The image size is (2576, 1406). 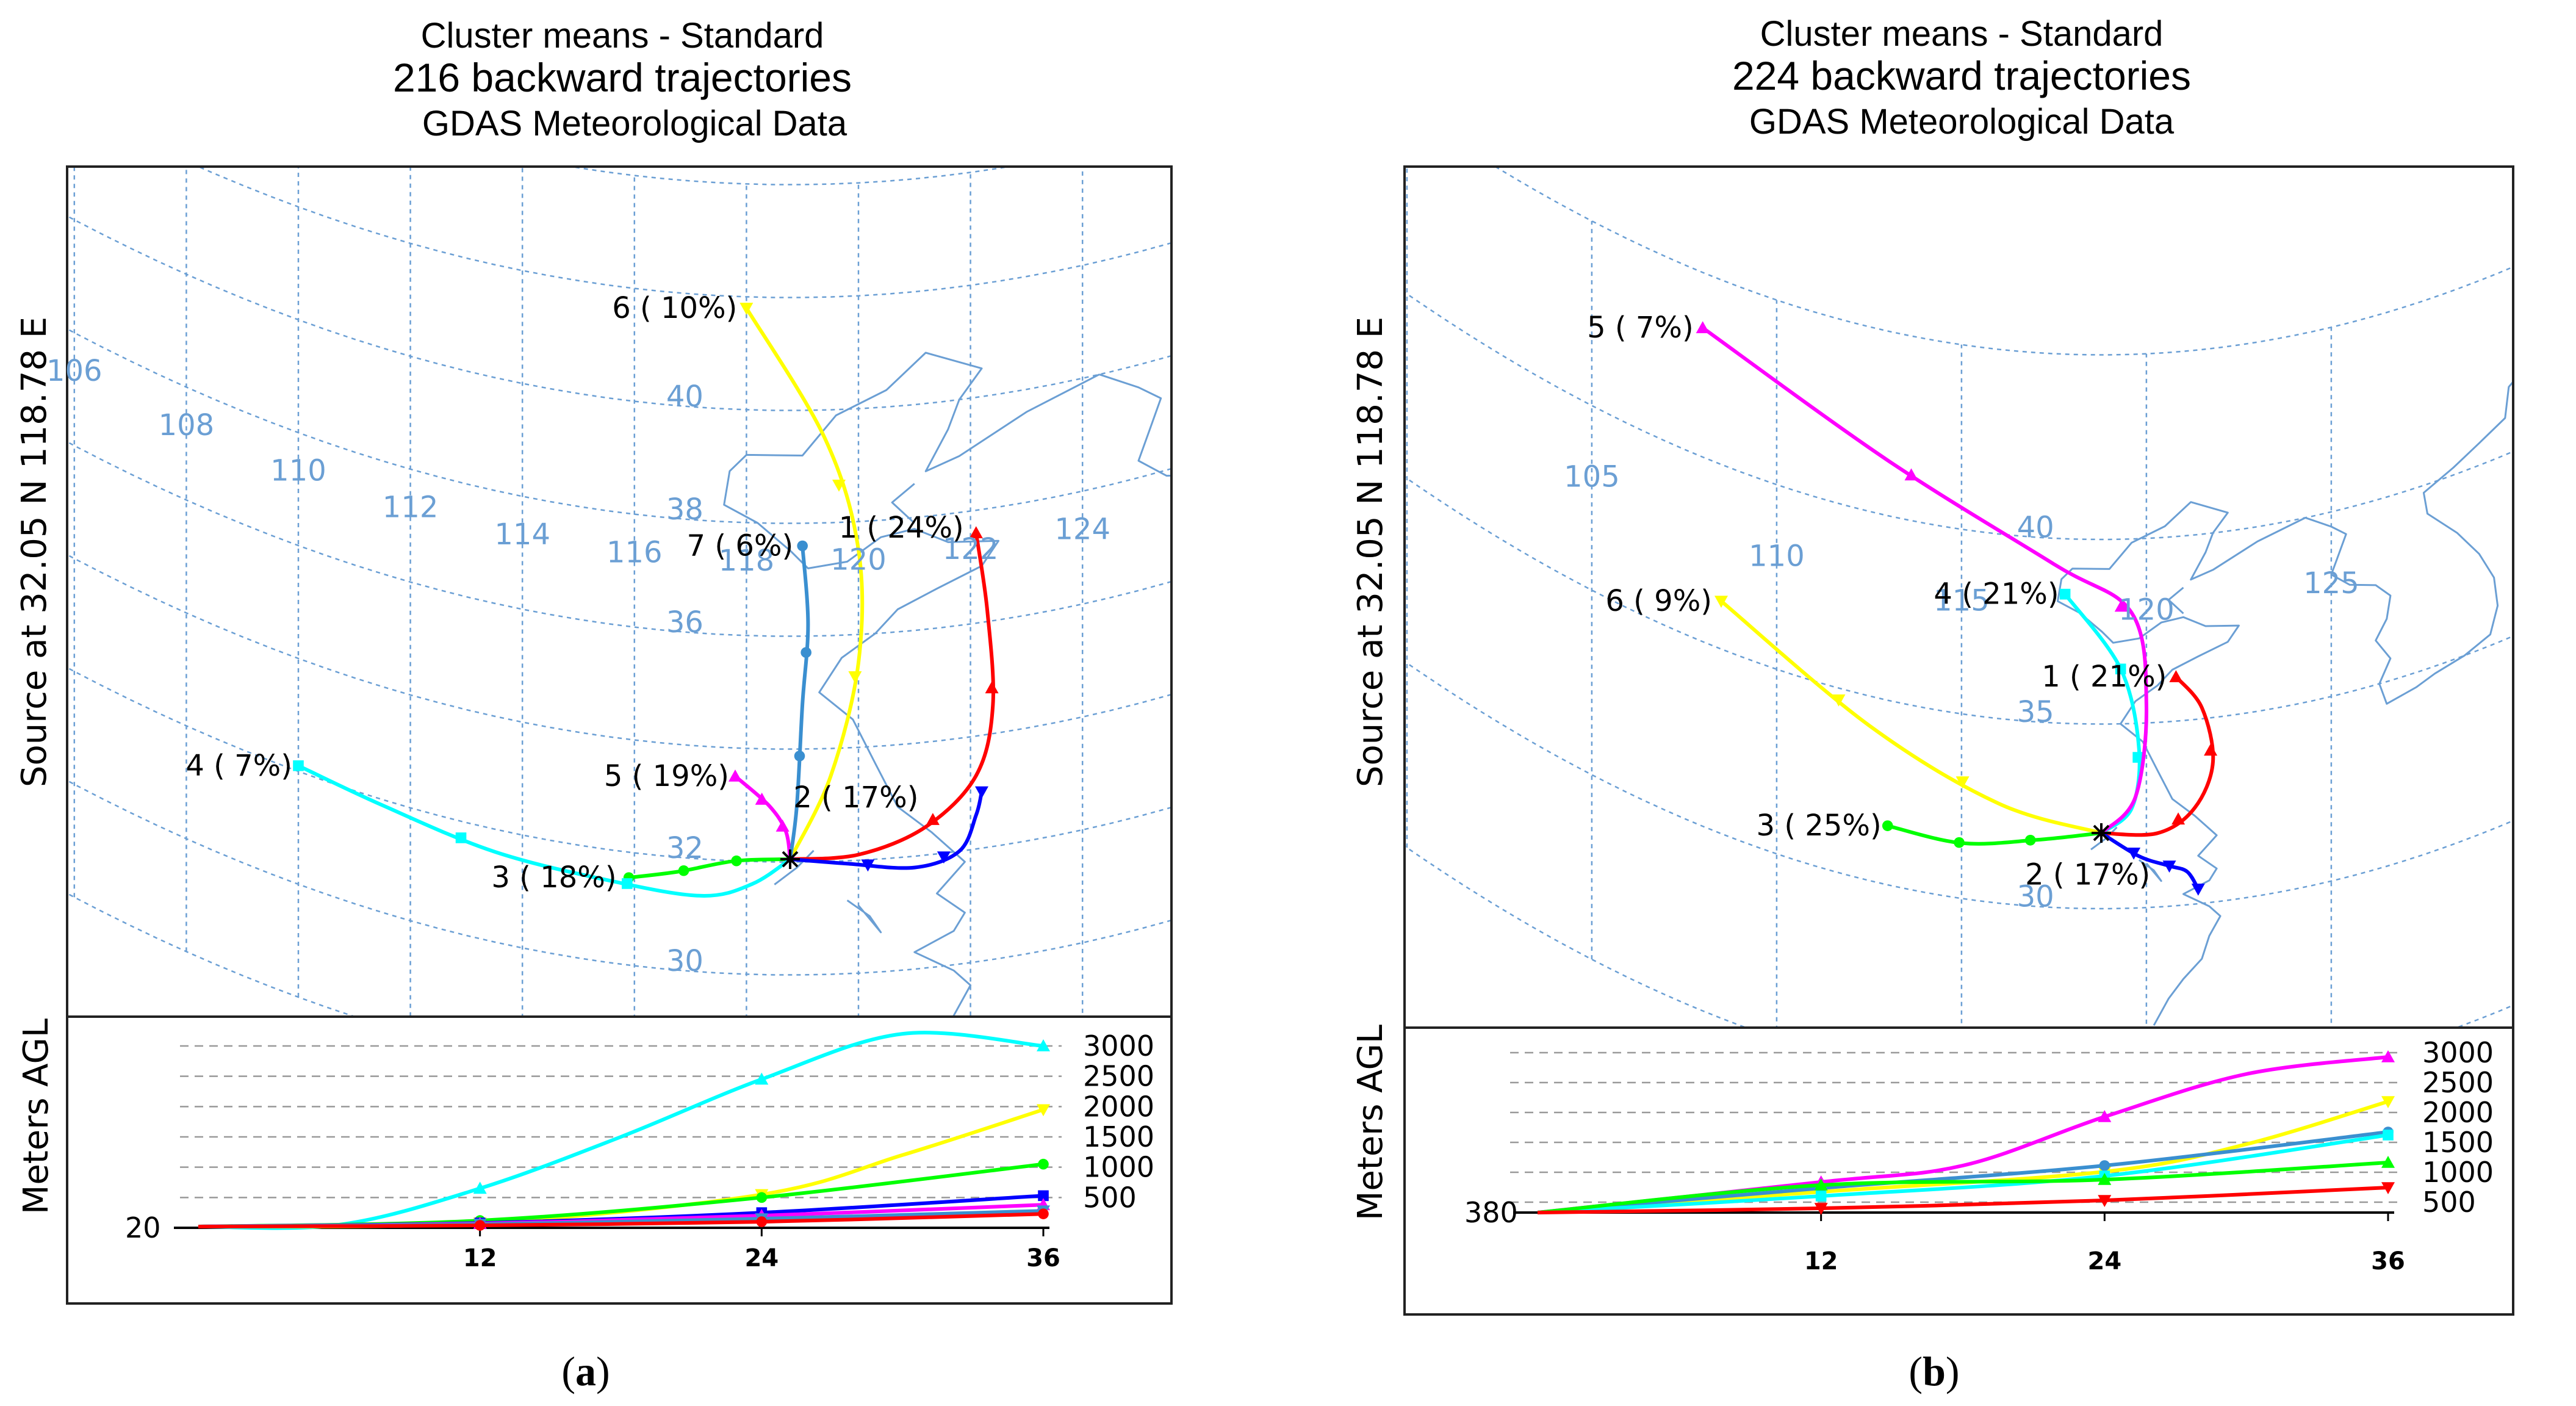 I want to click on latitude-label: 35, so click(x=2035, y=712).